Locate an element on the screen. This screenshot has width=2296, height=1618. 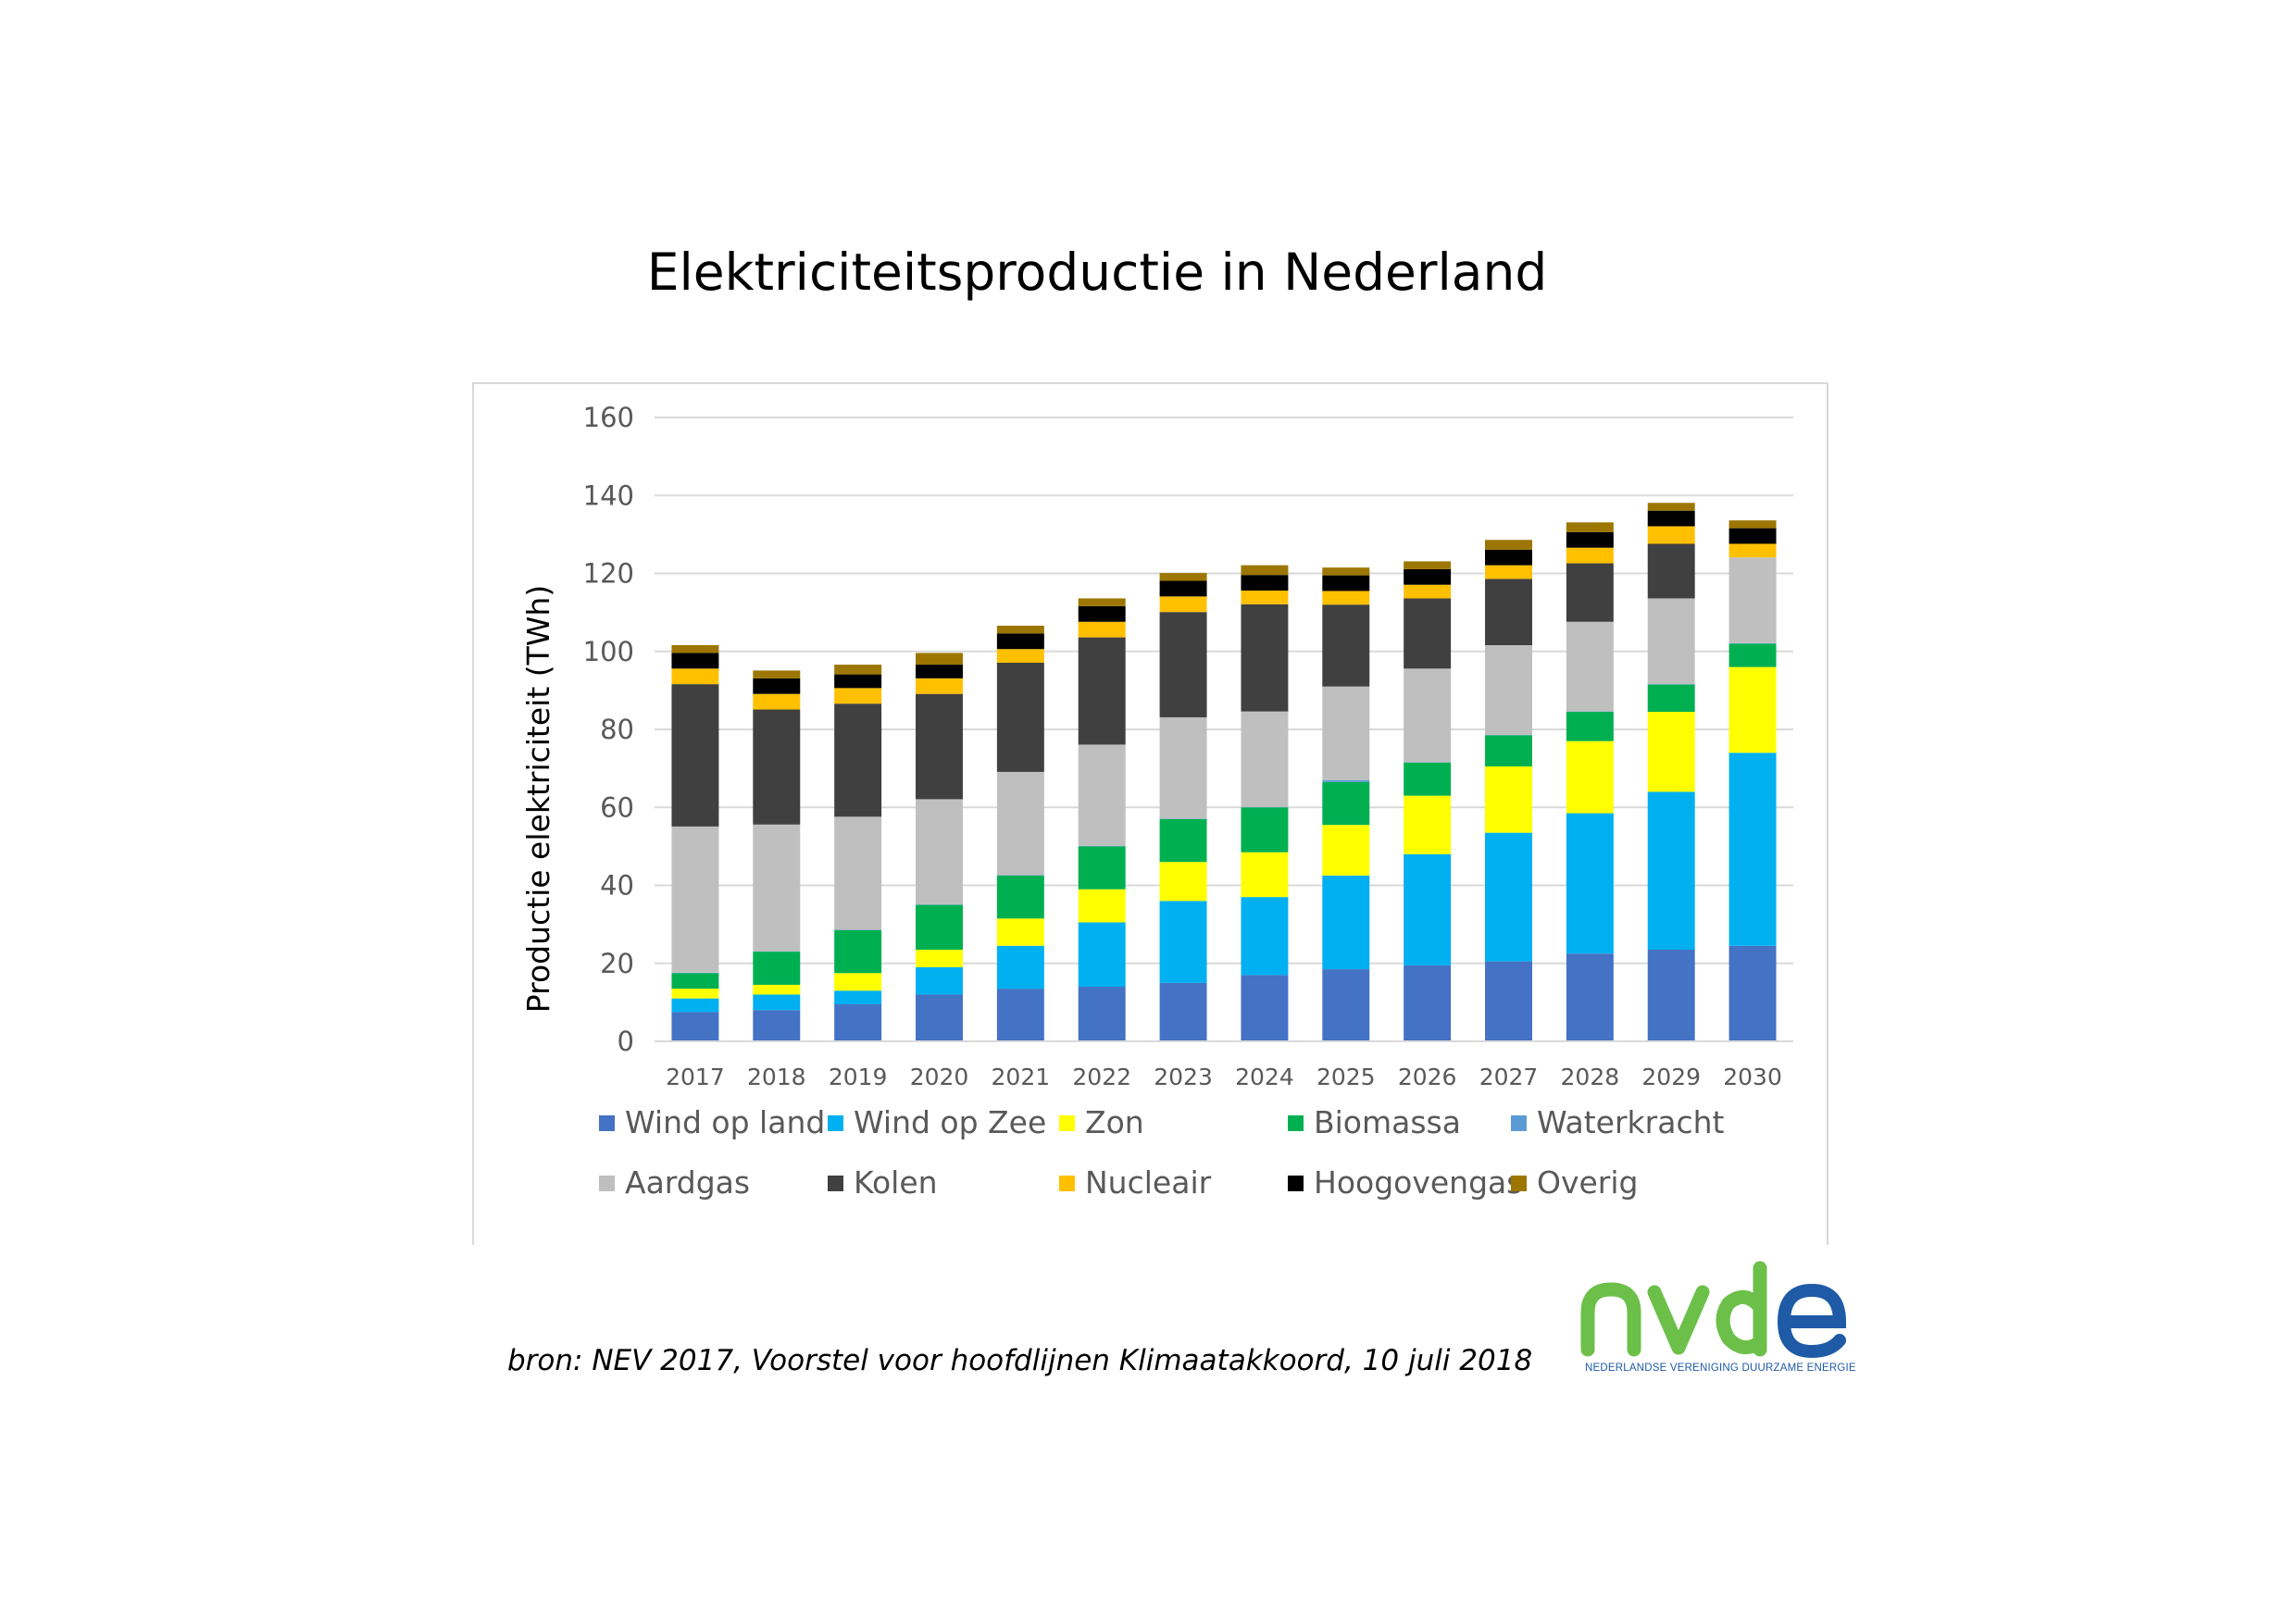
bar-segment-zon-2020 is located at coordinates (939, 958).